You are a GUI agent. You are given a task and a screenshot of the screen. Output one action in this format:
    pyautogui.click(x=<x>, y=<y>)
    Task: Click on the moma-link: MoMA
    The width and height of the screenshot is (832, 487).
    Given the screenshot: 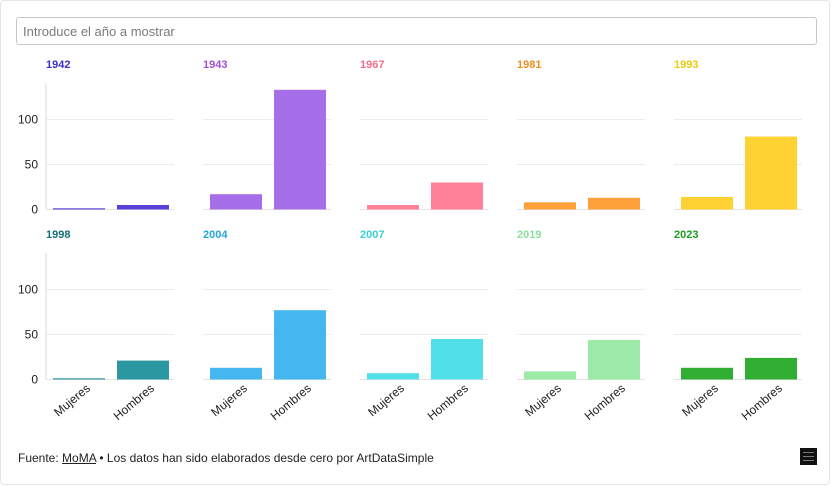 What is the action you would take?
    pyautogui.click(x=79, y=458)
    